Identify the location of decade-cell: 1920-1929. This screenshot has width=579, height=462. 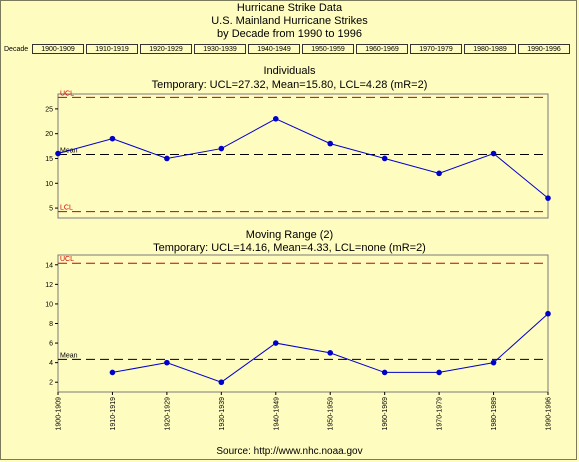
(166, 49).